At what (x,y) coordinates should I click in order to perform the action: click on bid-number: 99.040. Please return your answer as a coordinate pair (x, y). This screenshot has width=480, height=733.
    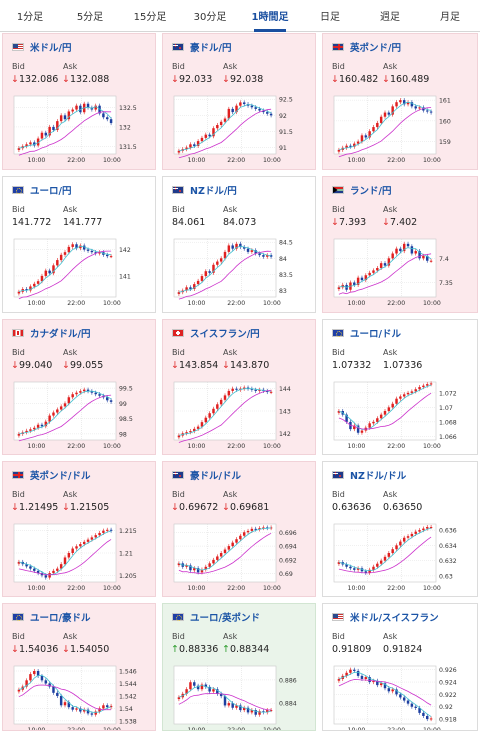
    Looking at the image, I should click on (36, 365).